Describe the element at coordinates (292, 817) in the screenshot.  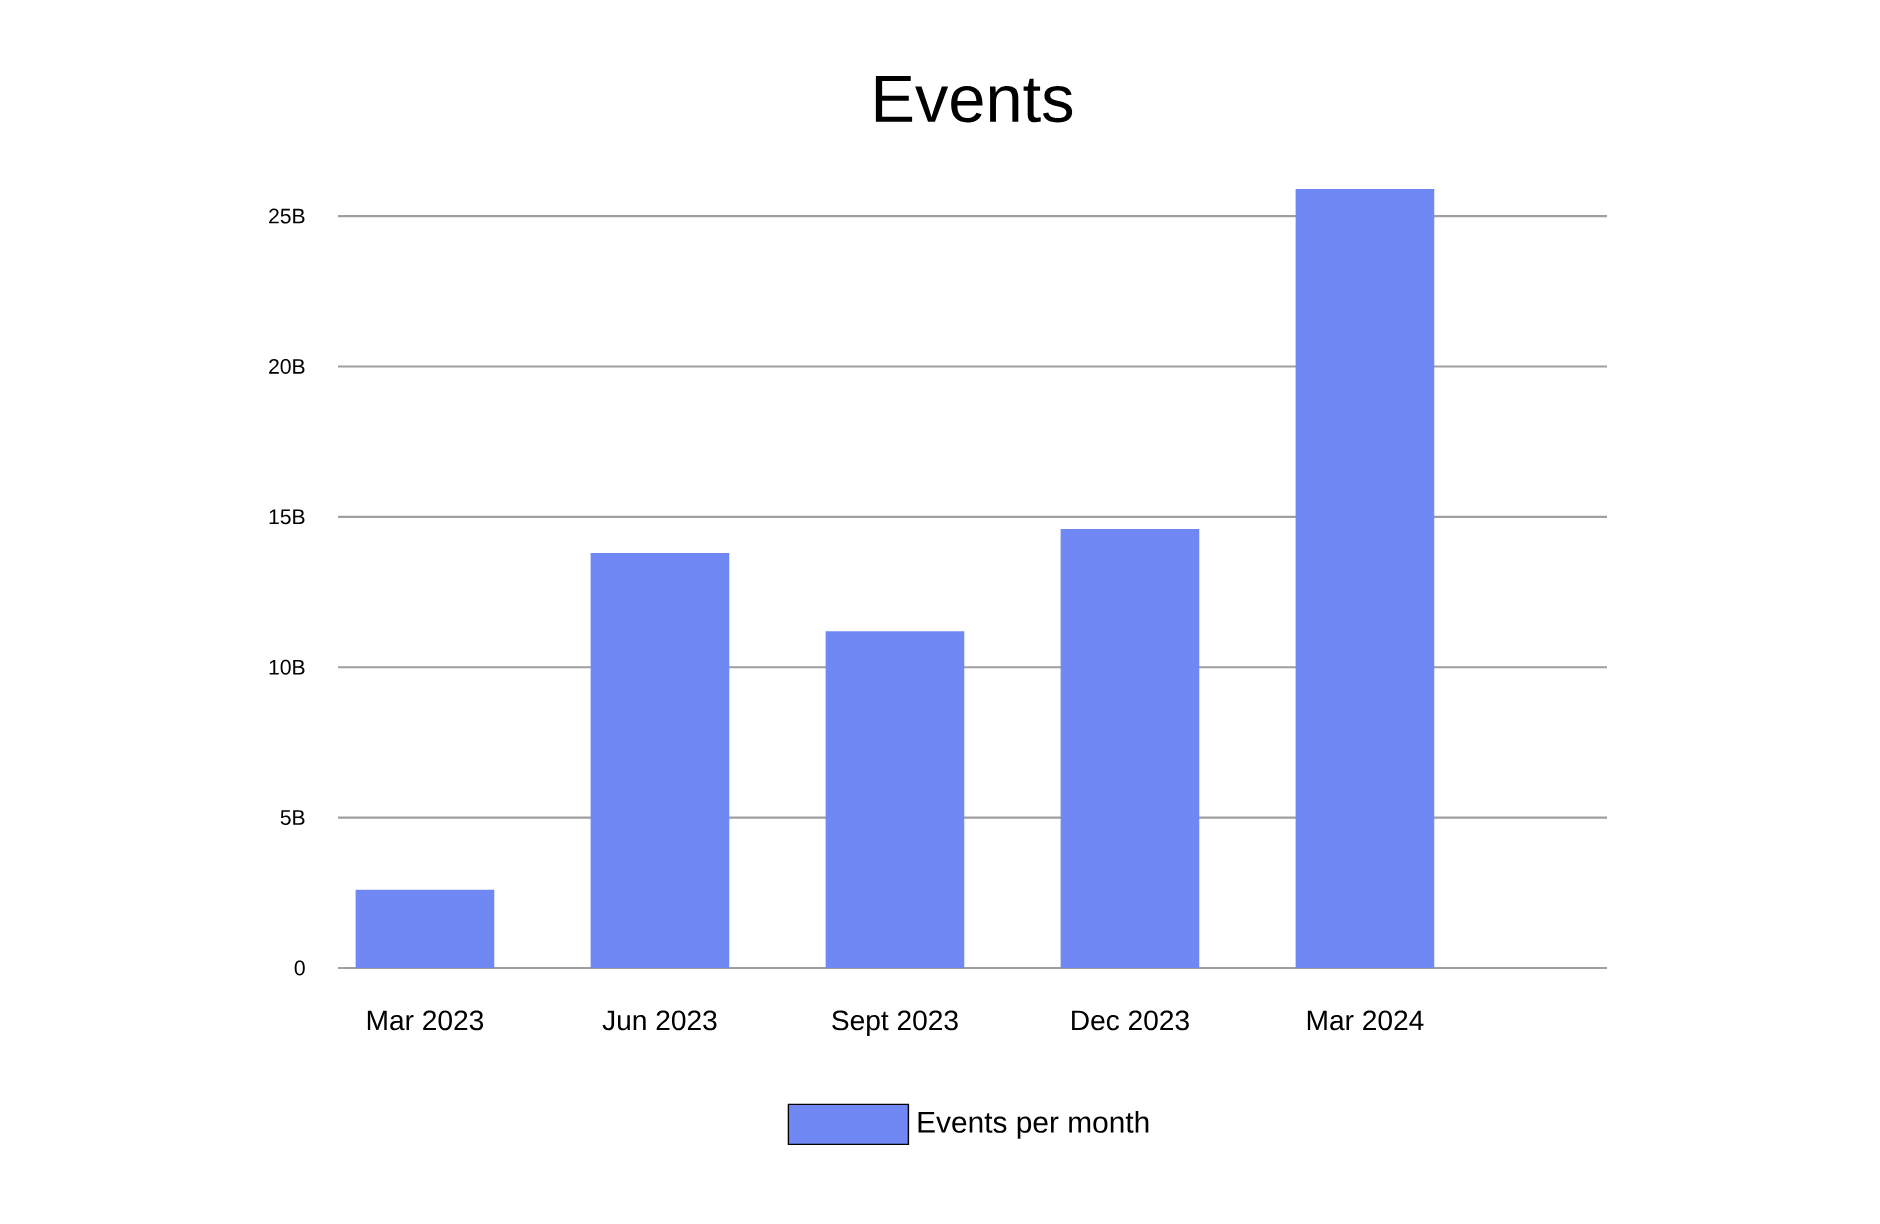
I see `y-tick-label: 5B` at that location.